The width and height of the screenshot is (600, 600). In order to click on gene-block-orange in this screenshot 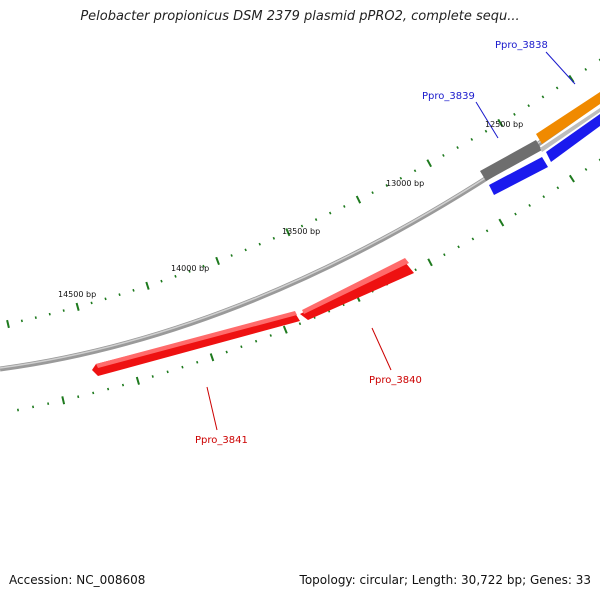, I will do `click(568, 118)`.